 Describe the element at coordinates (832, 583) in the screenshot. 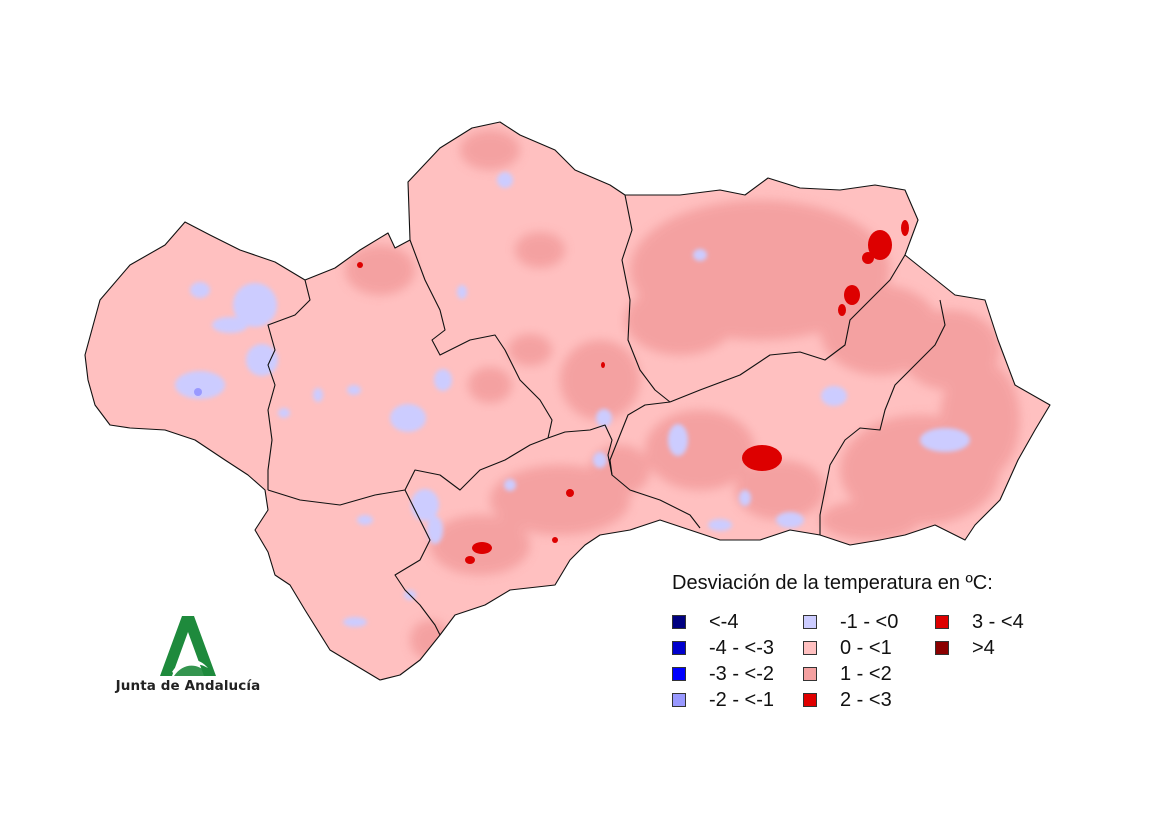

I see `legend-title: Desviación de la temperatura en ºC:` at that location.